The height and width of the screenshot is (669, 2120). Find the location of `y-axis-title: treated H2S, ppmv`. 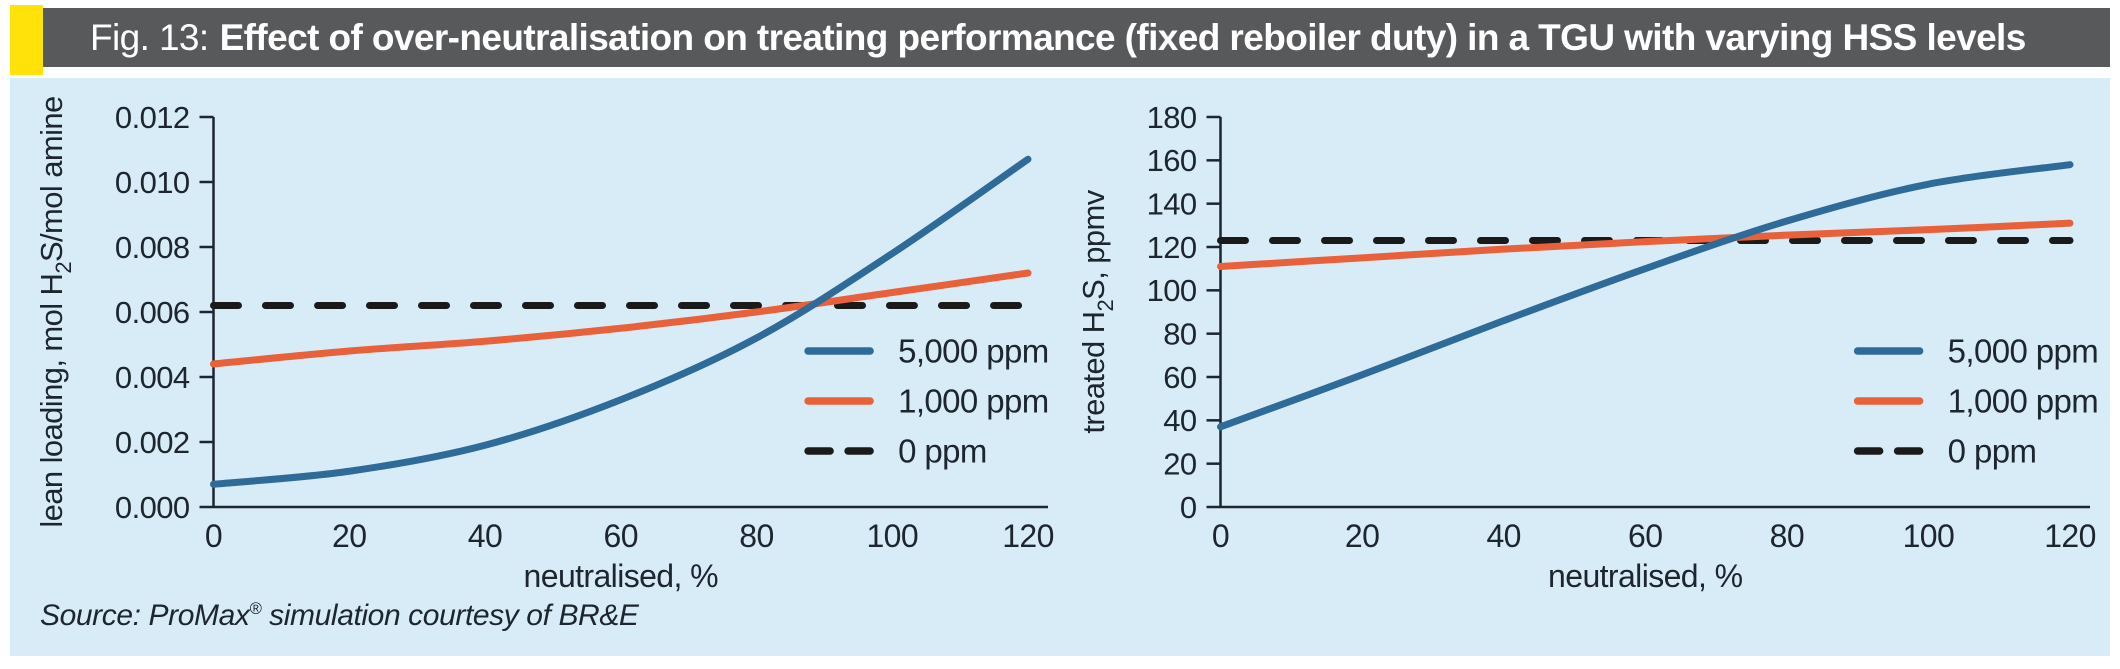

y-axis-title: treated H2S, ppmv is located at coordinates (1097, 311).